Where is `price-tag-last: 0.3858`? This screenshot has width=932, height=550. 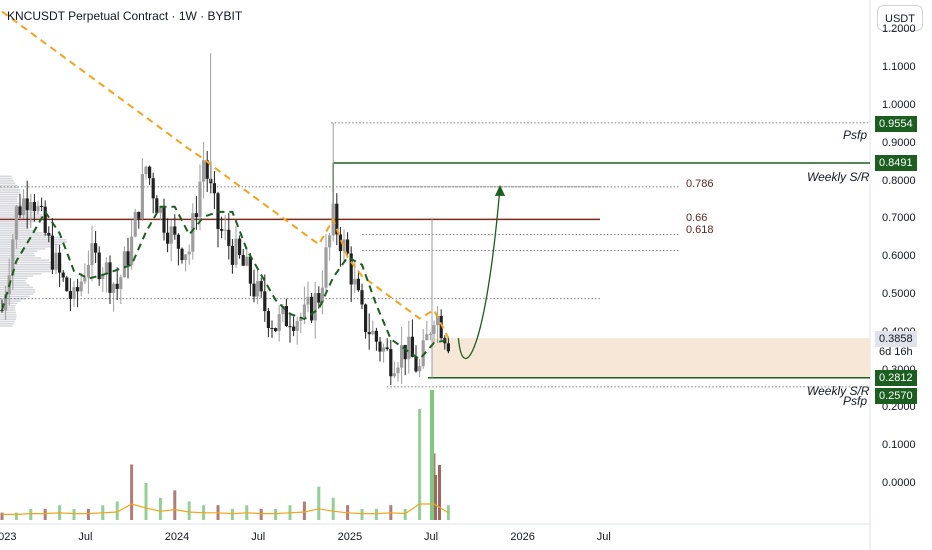 price-tag-last: 0.3858 is located at coordinates (896, 339).